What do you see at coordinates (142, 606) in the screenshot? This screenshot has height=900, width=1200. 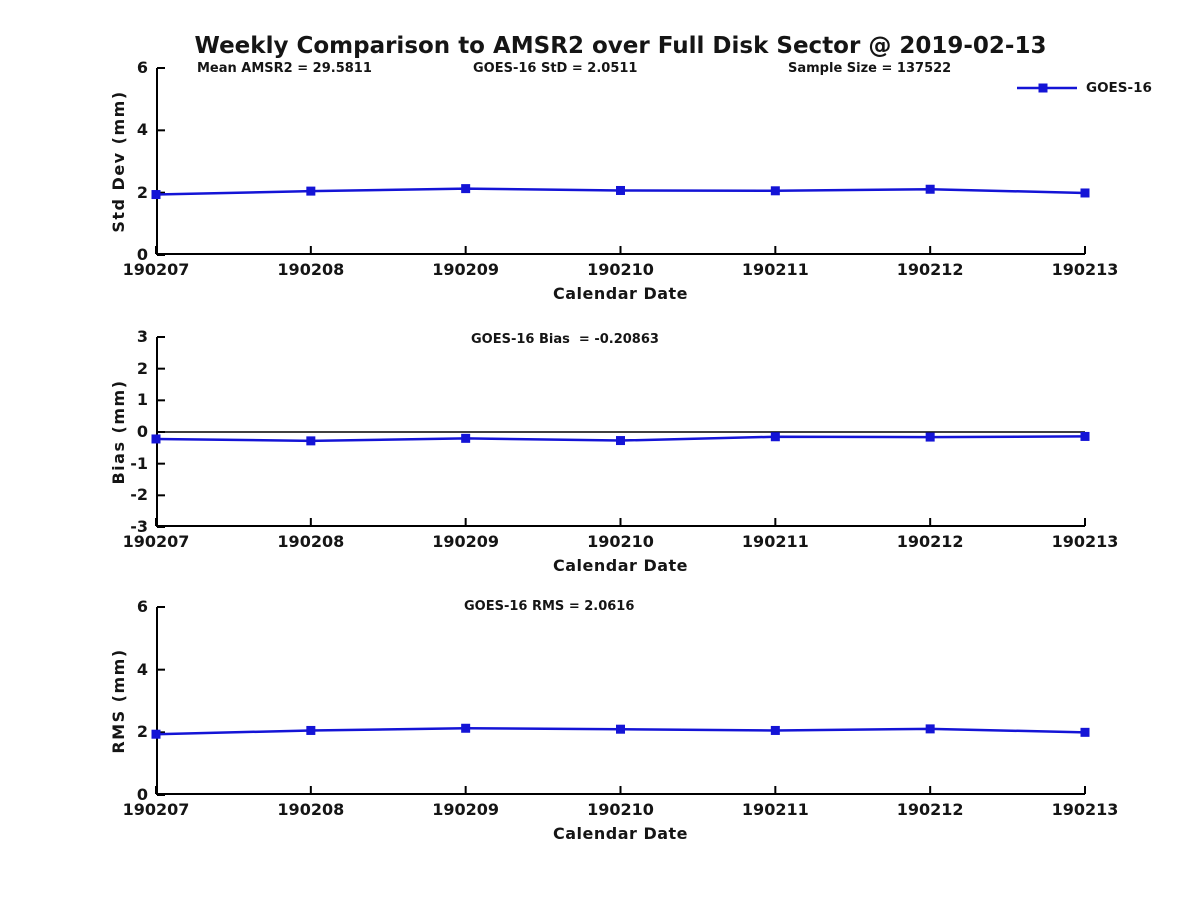 I see `ytick-rms-6: 6` at bounding box center [142, 606].